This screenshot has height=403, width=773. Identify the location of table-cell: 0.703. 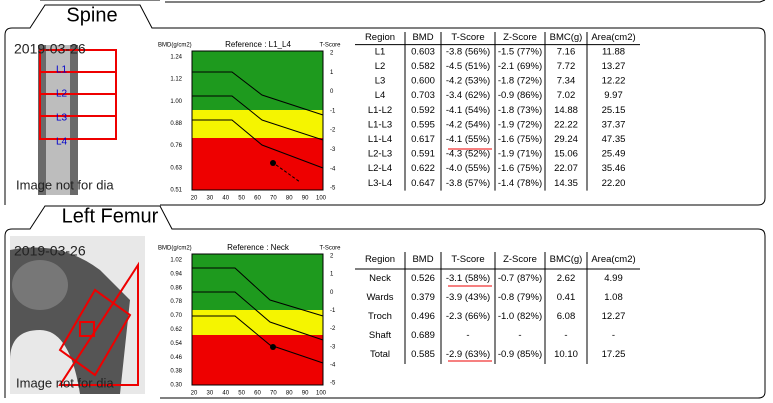
(423, 95).